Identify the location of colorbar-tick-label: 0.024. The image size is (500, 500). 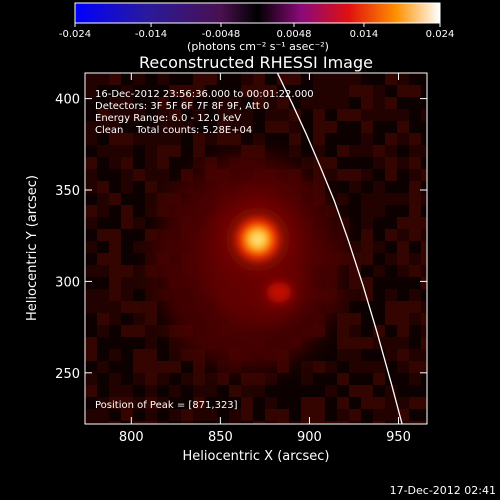
(440, 34).